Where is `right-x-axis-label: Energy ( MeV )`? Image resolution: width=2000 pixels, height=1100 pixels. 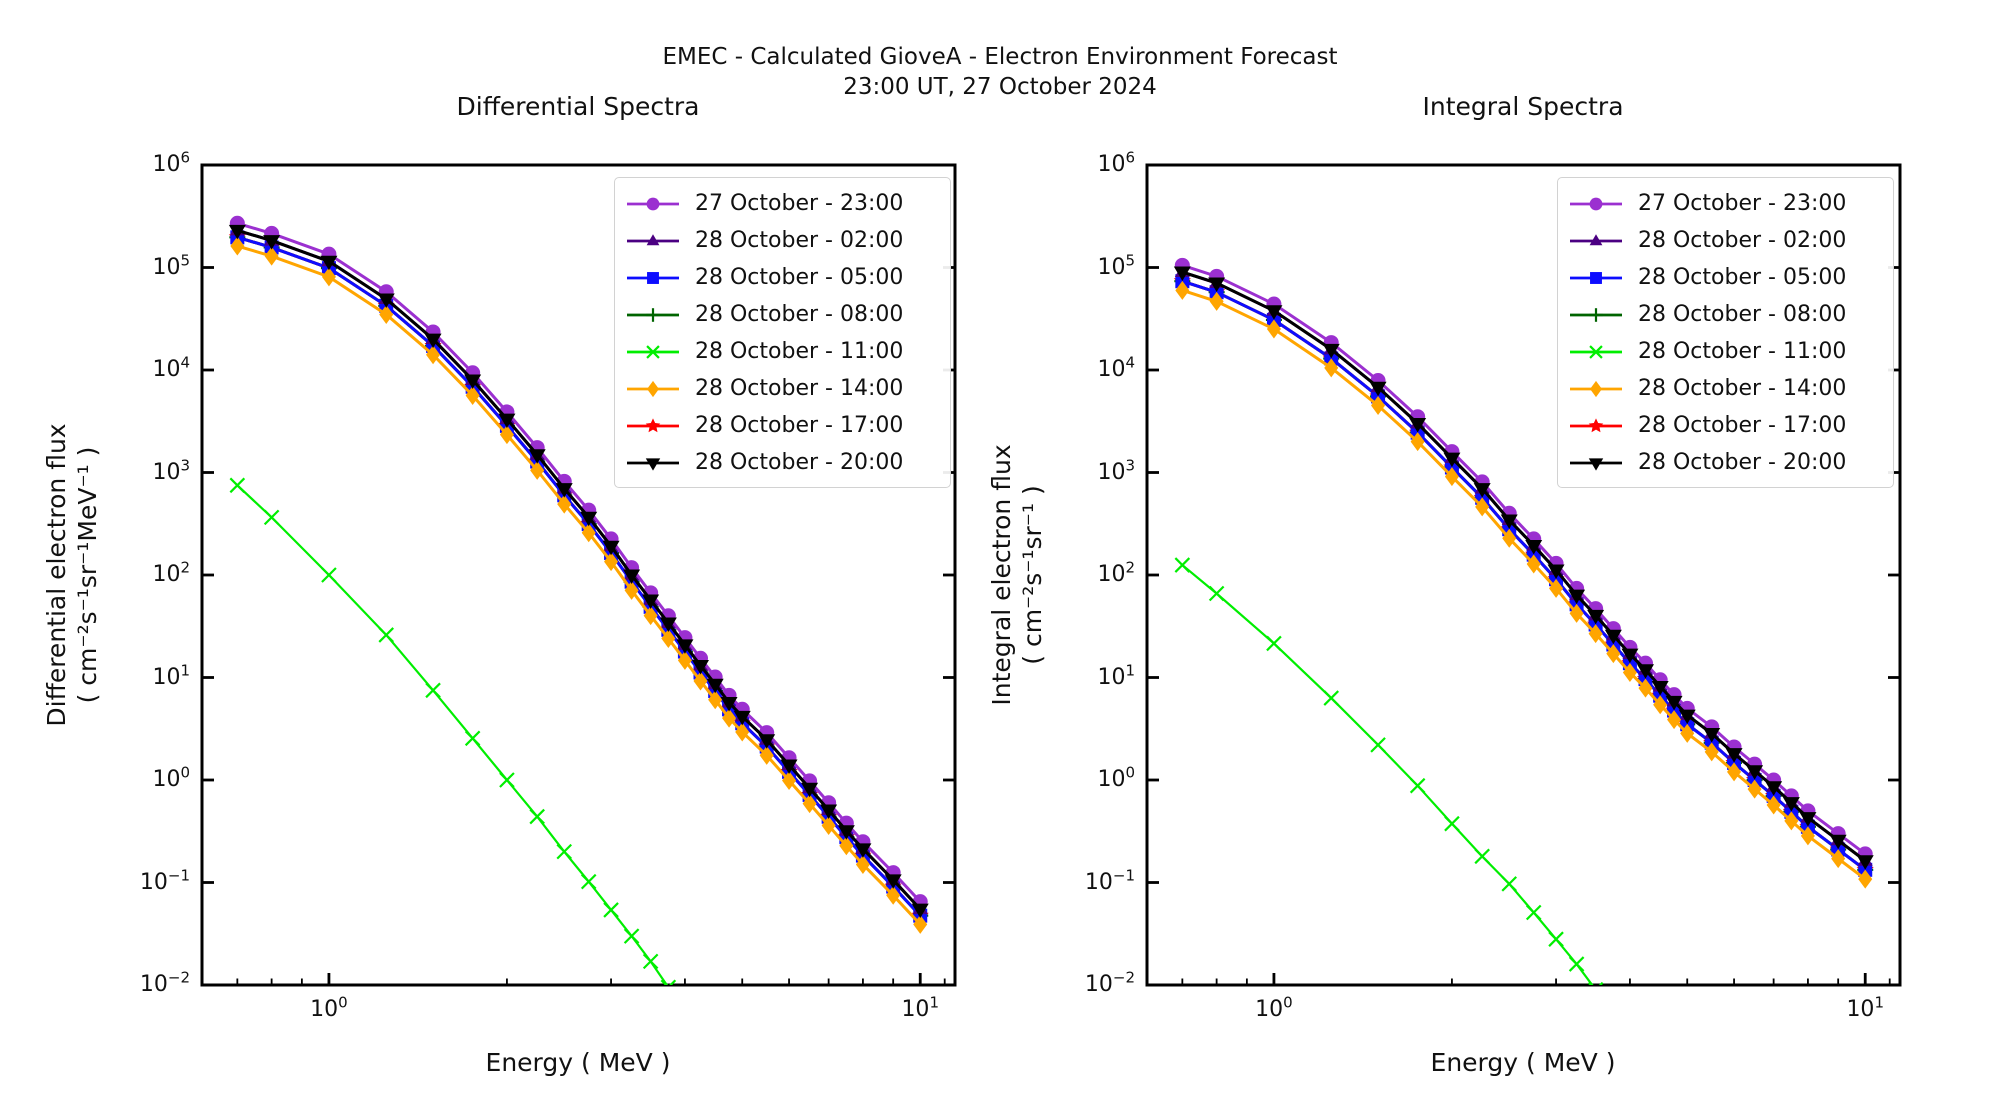
right-x-axis-label: Energy ( MeV ) is located at coordinates (1523, 1062).